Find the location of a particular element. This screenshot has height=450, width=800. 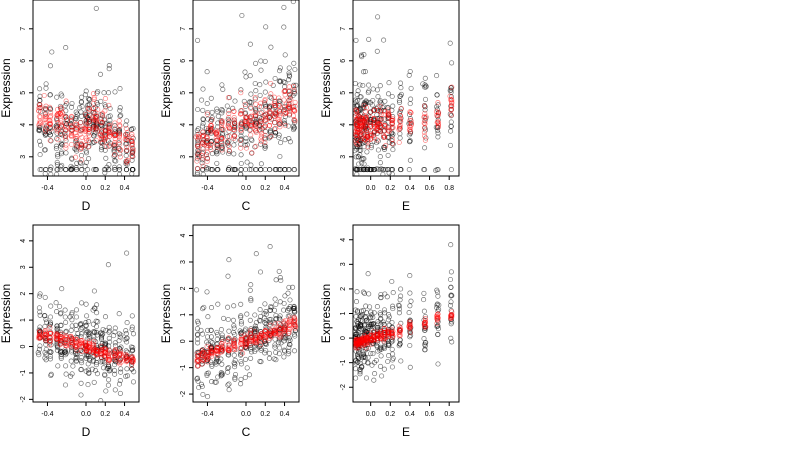

y-axis-label: Expression is located at coordinates (6, 87).